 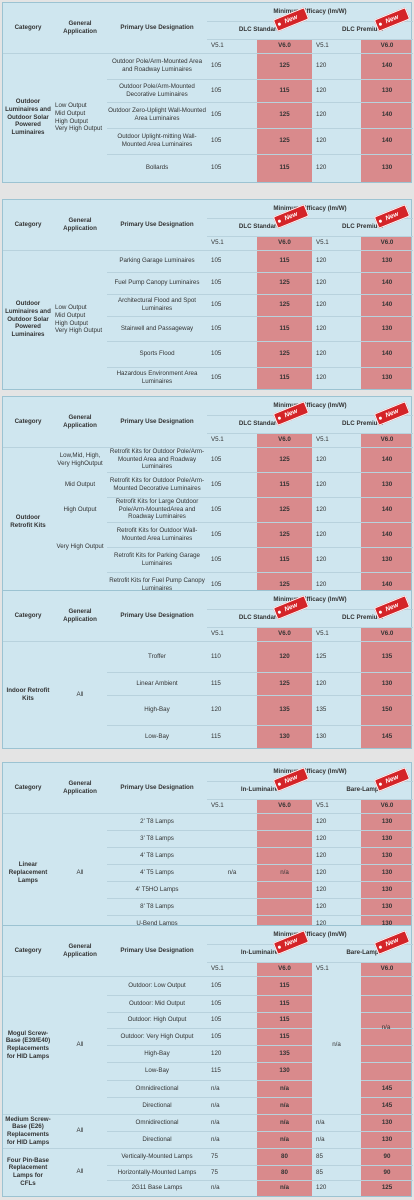 What do you see at coordinates (319, 1156) in the screenshot?
I see `value-v51-c: 85` at bounding box center [319, 1156].